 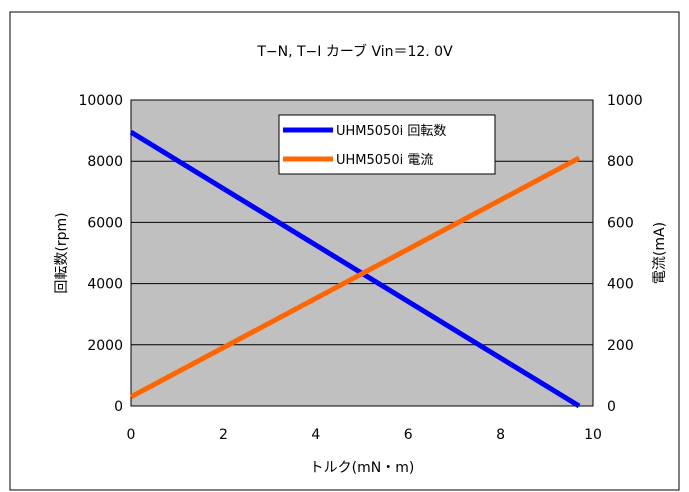 What do you see at coordinates (315, 435) in the screenshot?
I see `x-tick-label: 4` at bounding box center [315, 435].